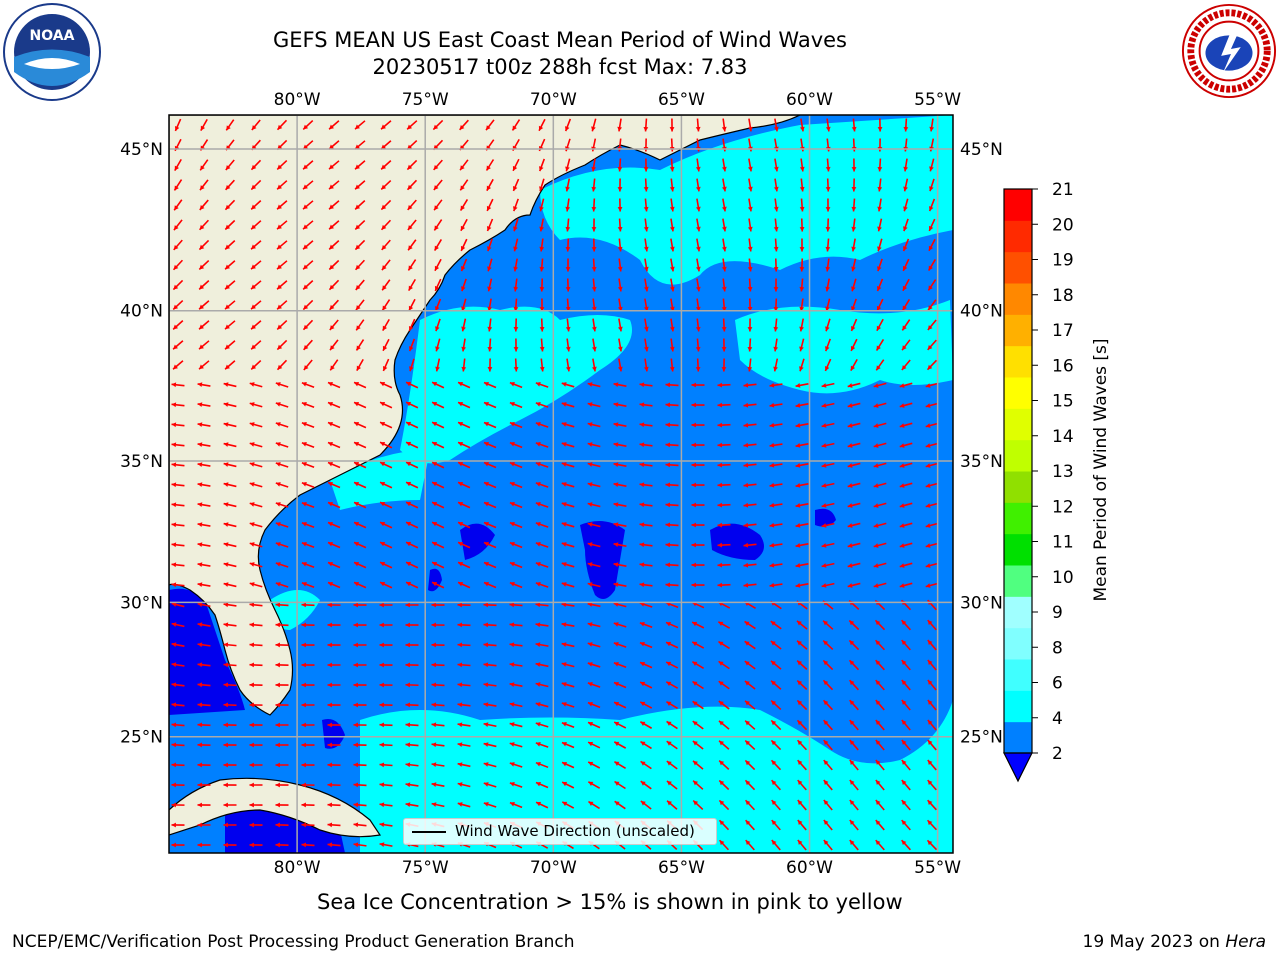 The width and height of the screenshot is (1280, 960). I want to click on lat-tick-left-1: 40°N, so click(141, 312).